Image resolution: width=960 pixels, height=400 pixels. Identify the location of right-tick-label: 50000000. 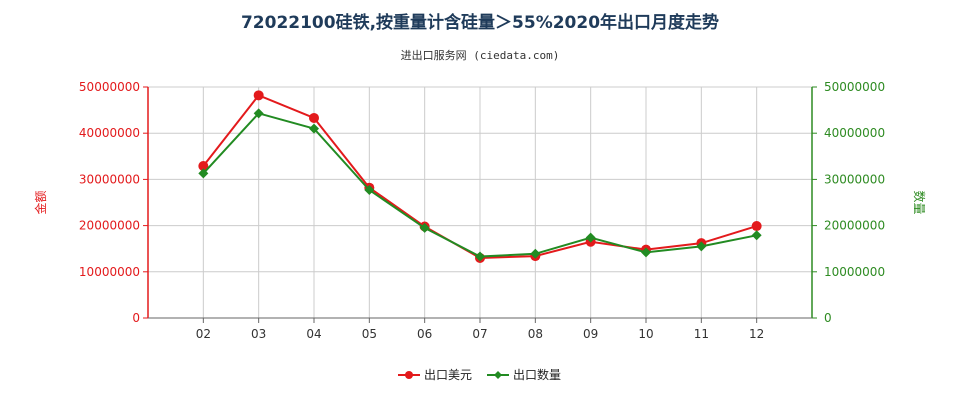
(854, 87).